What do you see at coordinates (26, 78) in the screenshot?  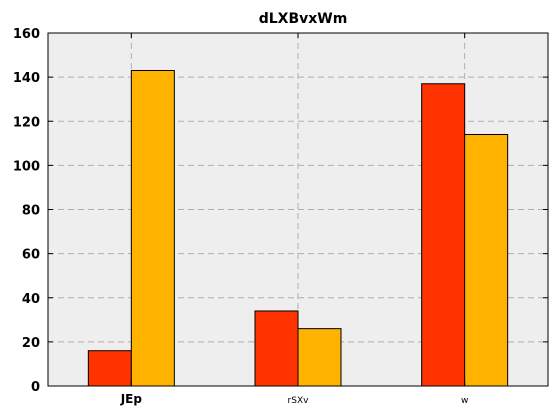 I see `y-tick-label: 140` at bounding box center [26, 78].